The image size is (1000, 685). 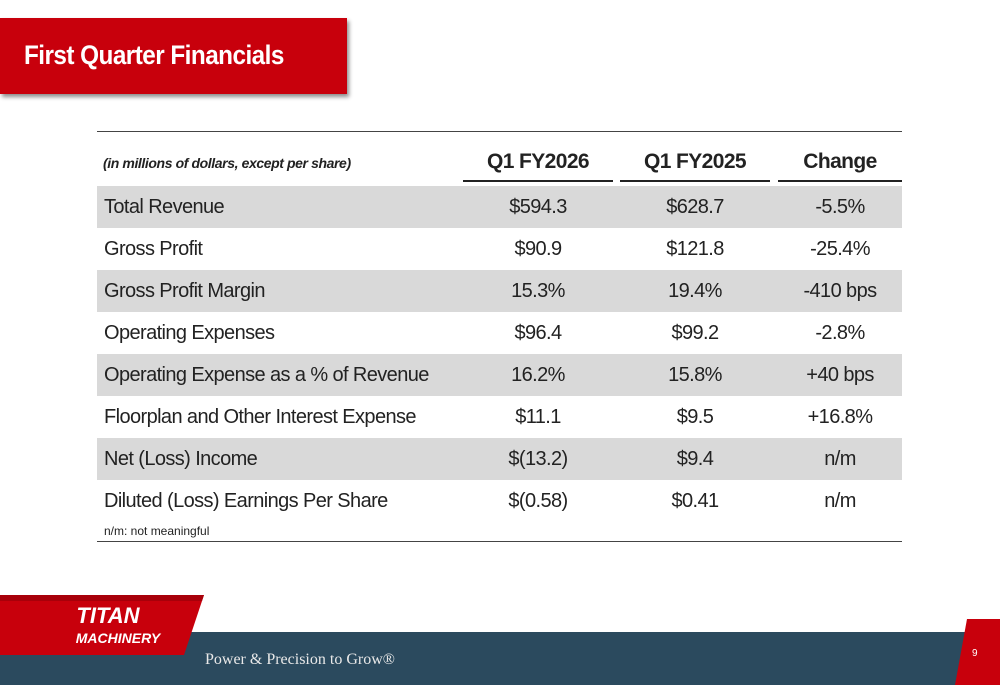 What do you see at coordinates (975, 653) in the screenshot?
I see `page-number: 9` at bounding box center [975, 653].